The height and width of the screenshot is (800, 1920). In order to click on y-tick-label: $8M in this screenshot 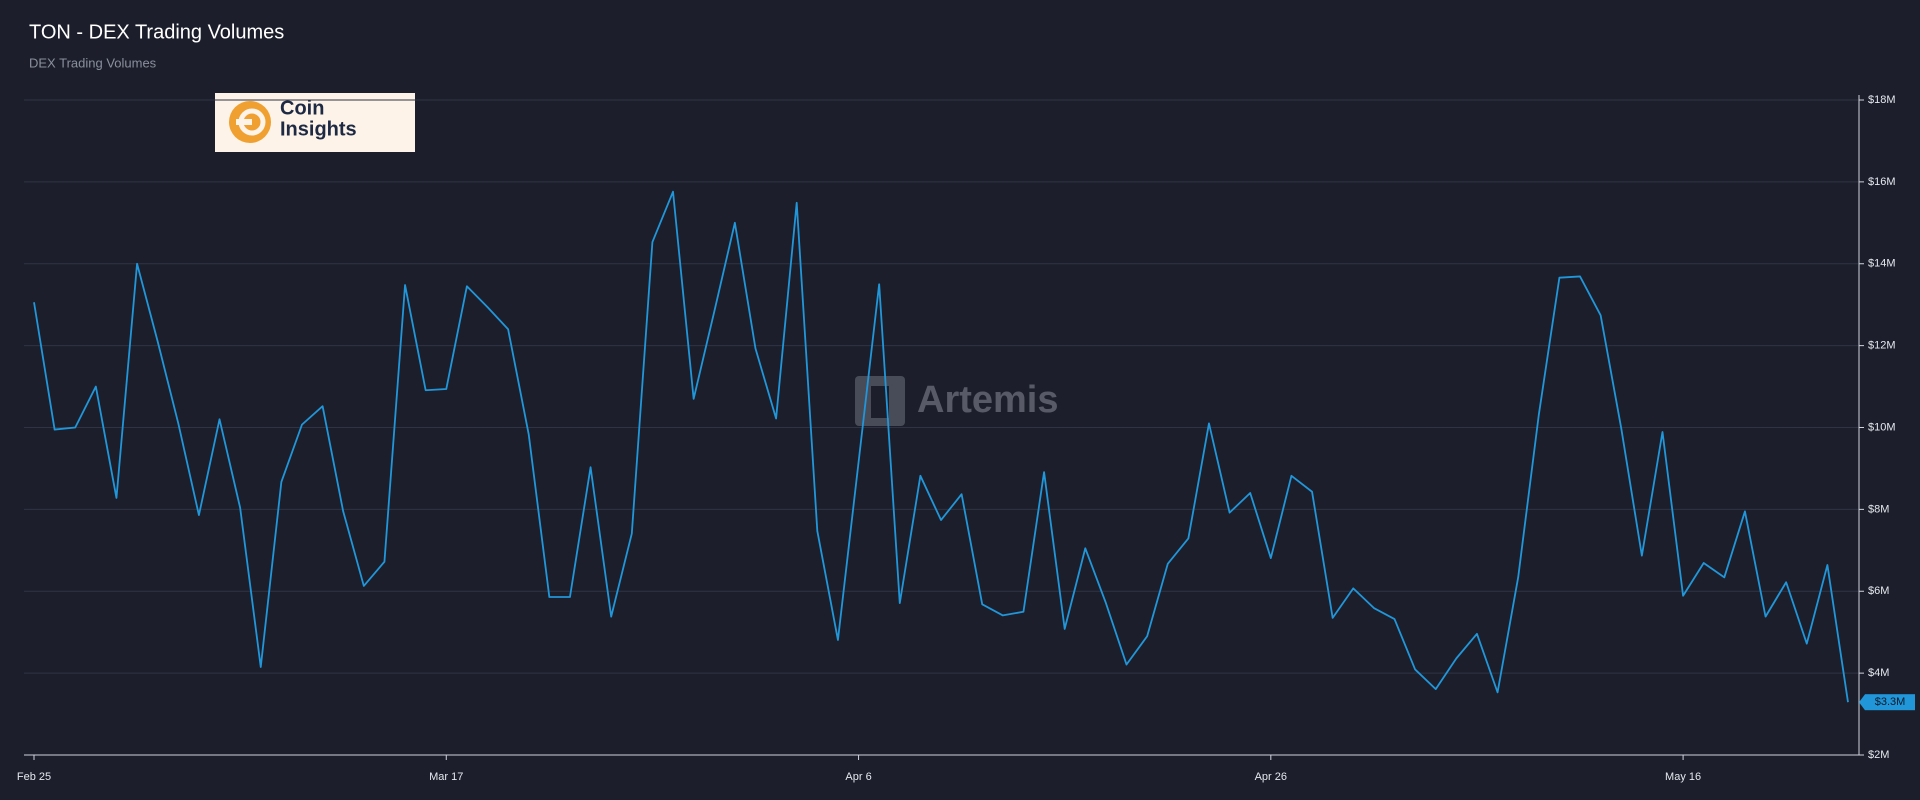, I will do `click(1878, 509)`.